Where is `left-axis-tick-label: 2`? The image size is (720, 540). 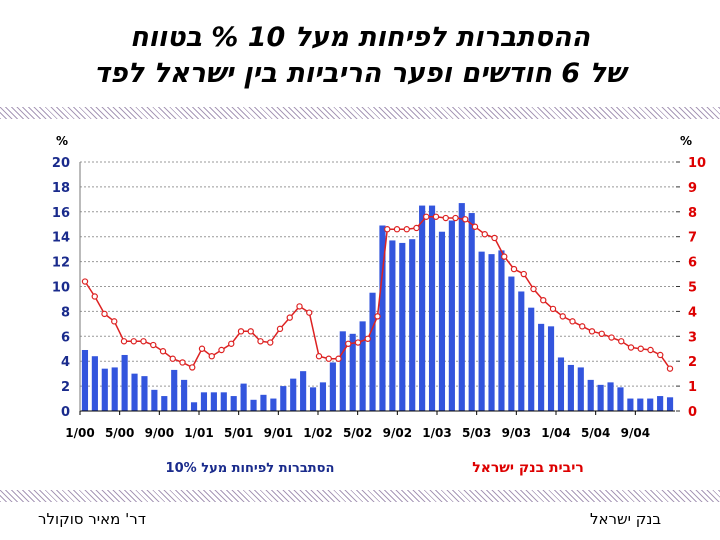 left-axis-tick-label: 2 is located at coordinates (65, 387).